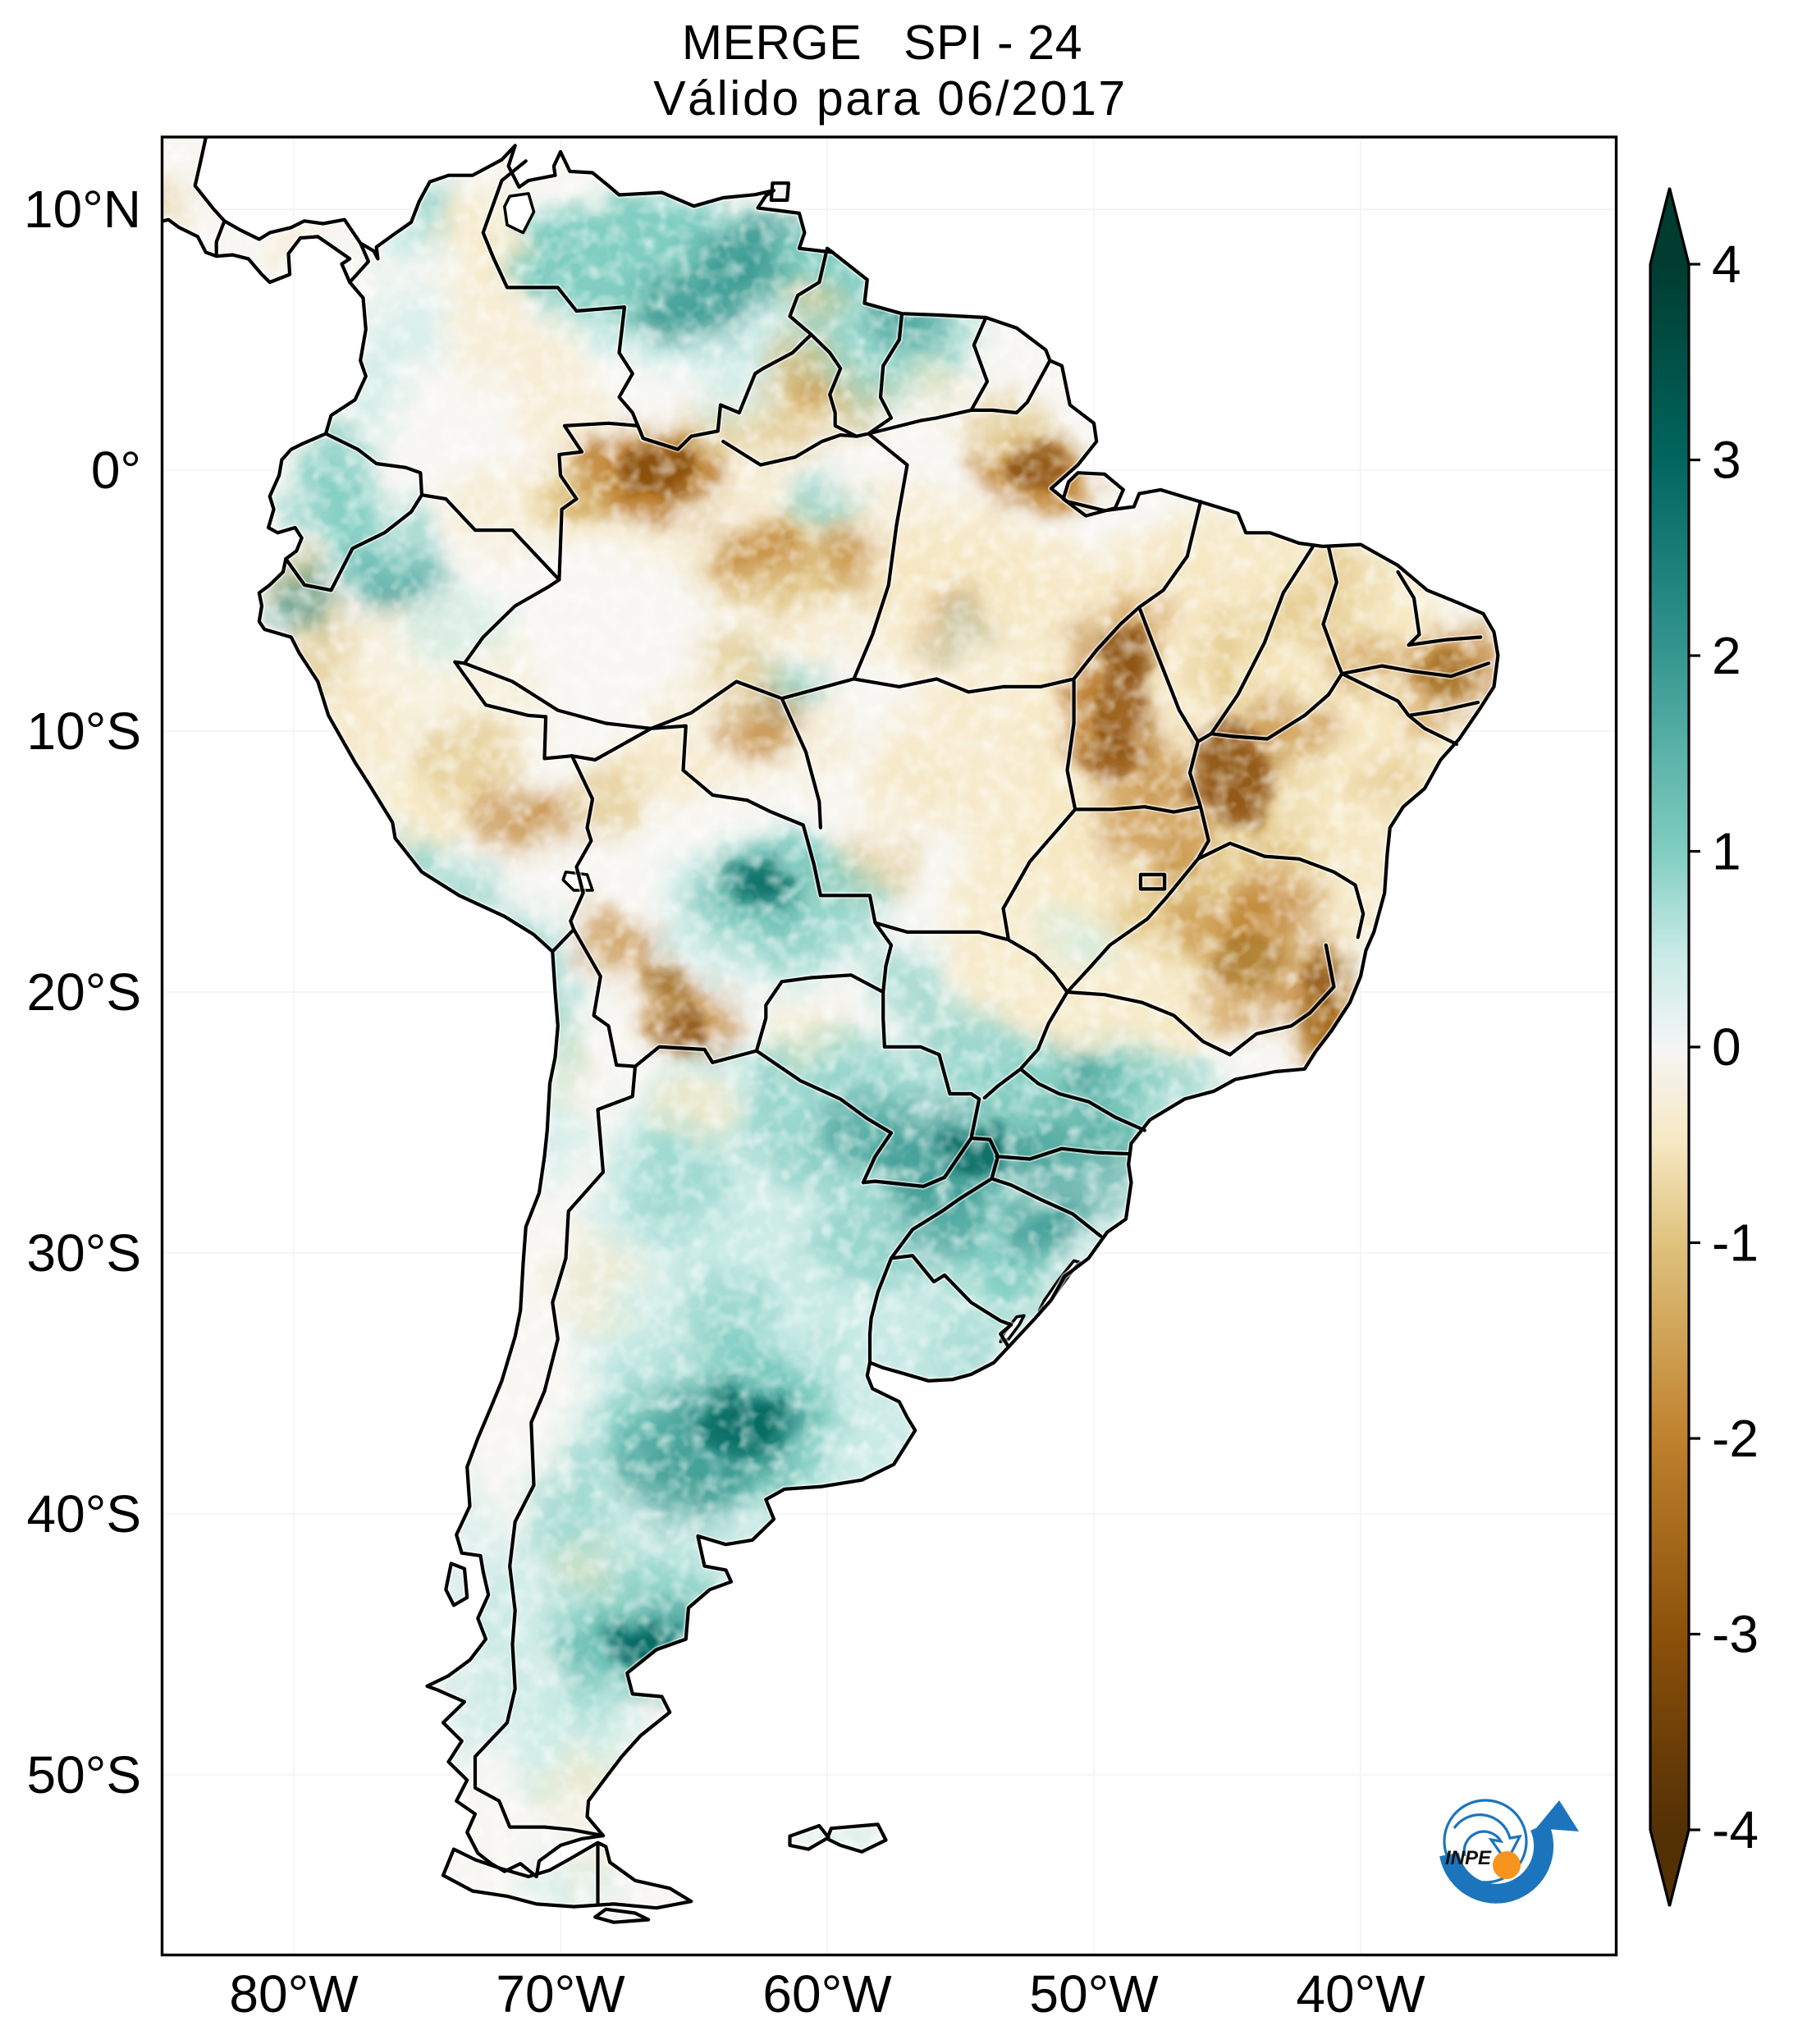 The width and height of the screenshot is (1798, 2044). I want to click on svg-text: 1, so click(1726, 852).